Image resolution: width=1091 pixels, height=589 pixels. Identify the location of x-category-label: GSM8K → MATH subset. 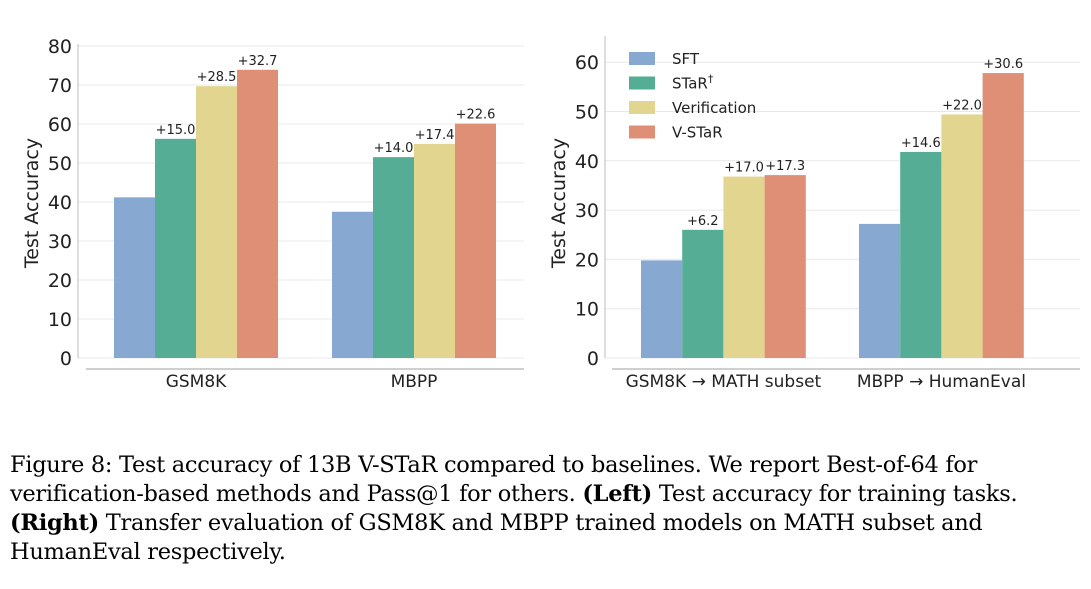
(724, 382).